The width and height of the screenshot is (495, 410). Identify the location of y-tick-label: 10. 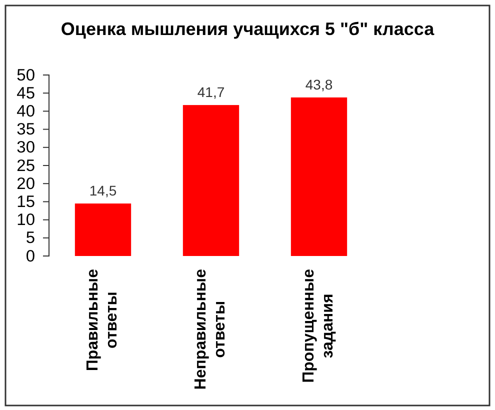
(25, 220).